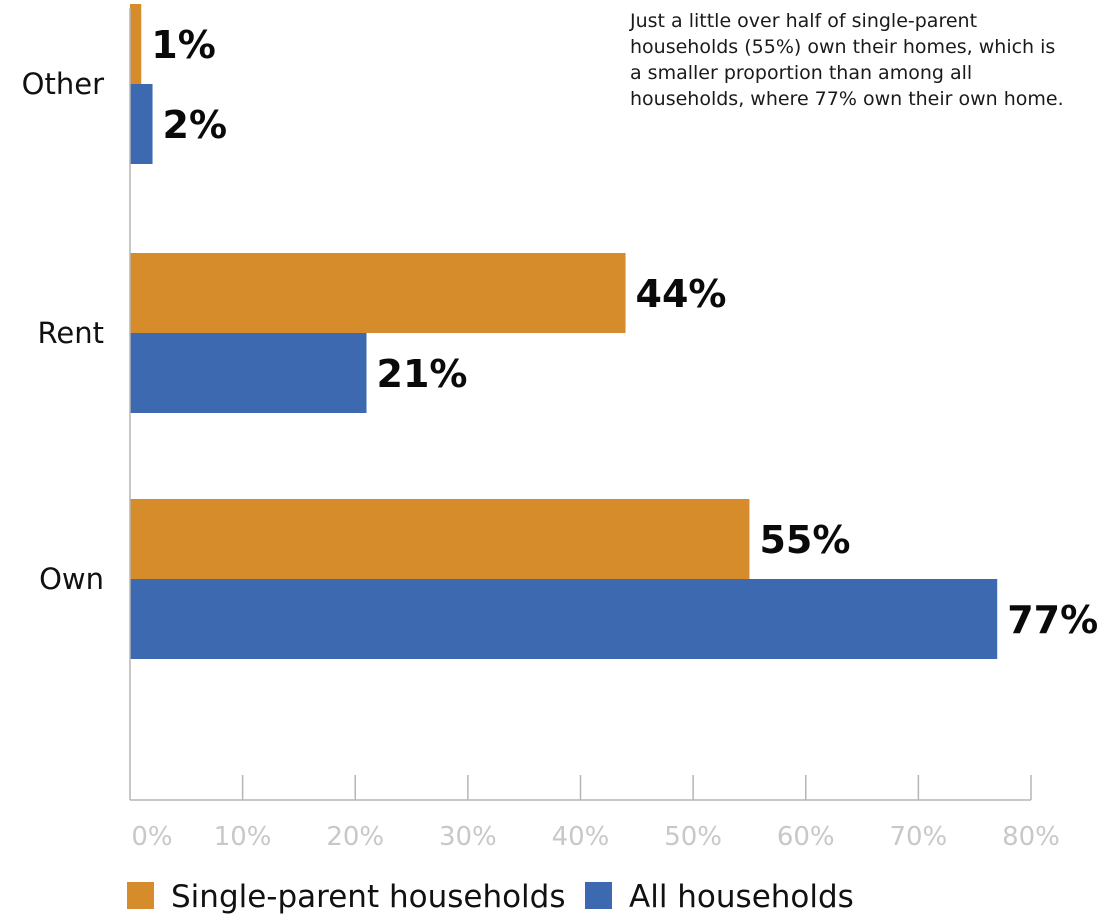 The width and height of the screenshot is (1117, 920). I want to click on x-tick-label: 80%, so click(1031, 837).